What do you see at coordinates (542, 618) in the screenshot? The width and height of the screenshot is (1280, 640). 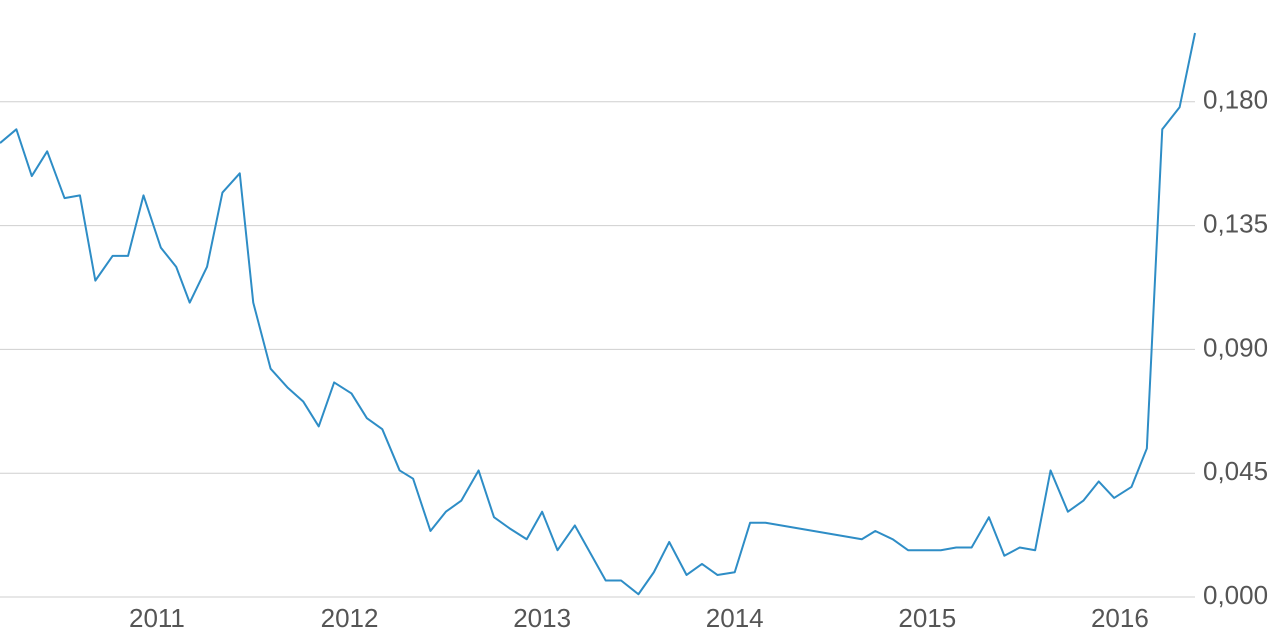 I see `x-tick-label: 2013` at bounding box center [542, 618].